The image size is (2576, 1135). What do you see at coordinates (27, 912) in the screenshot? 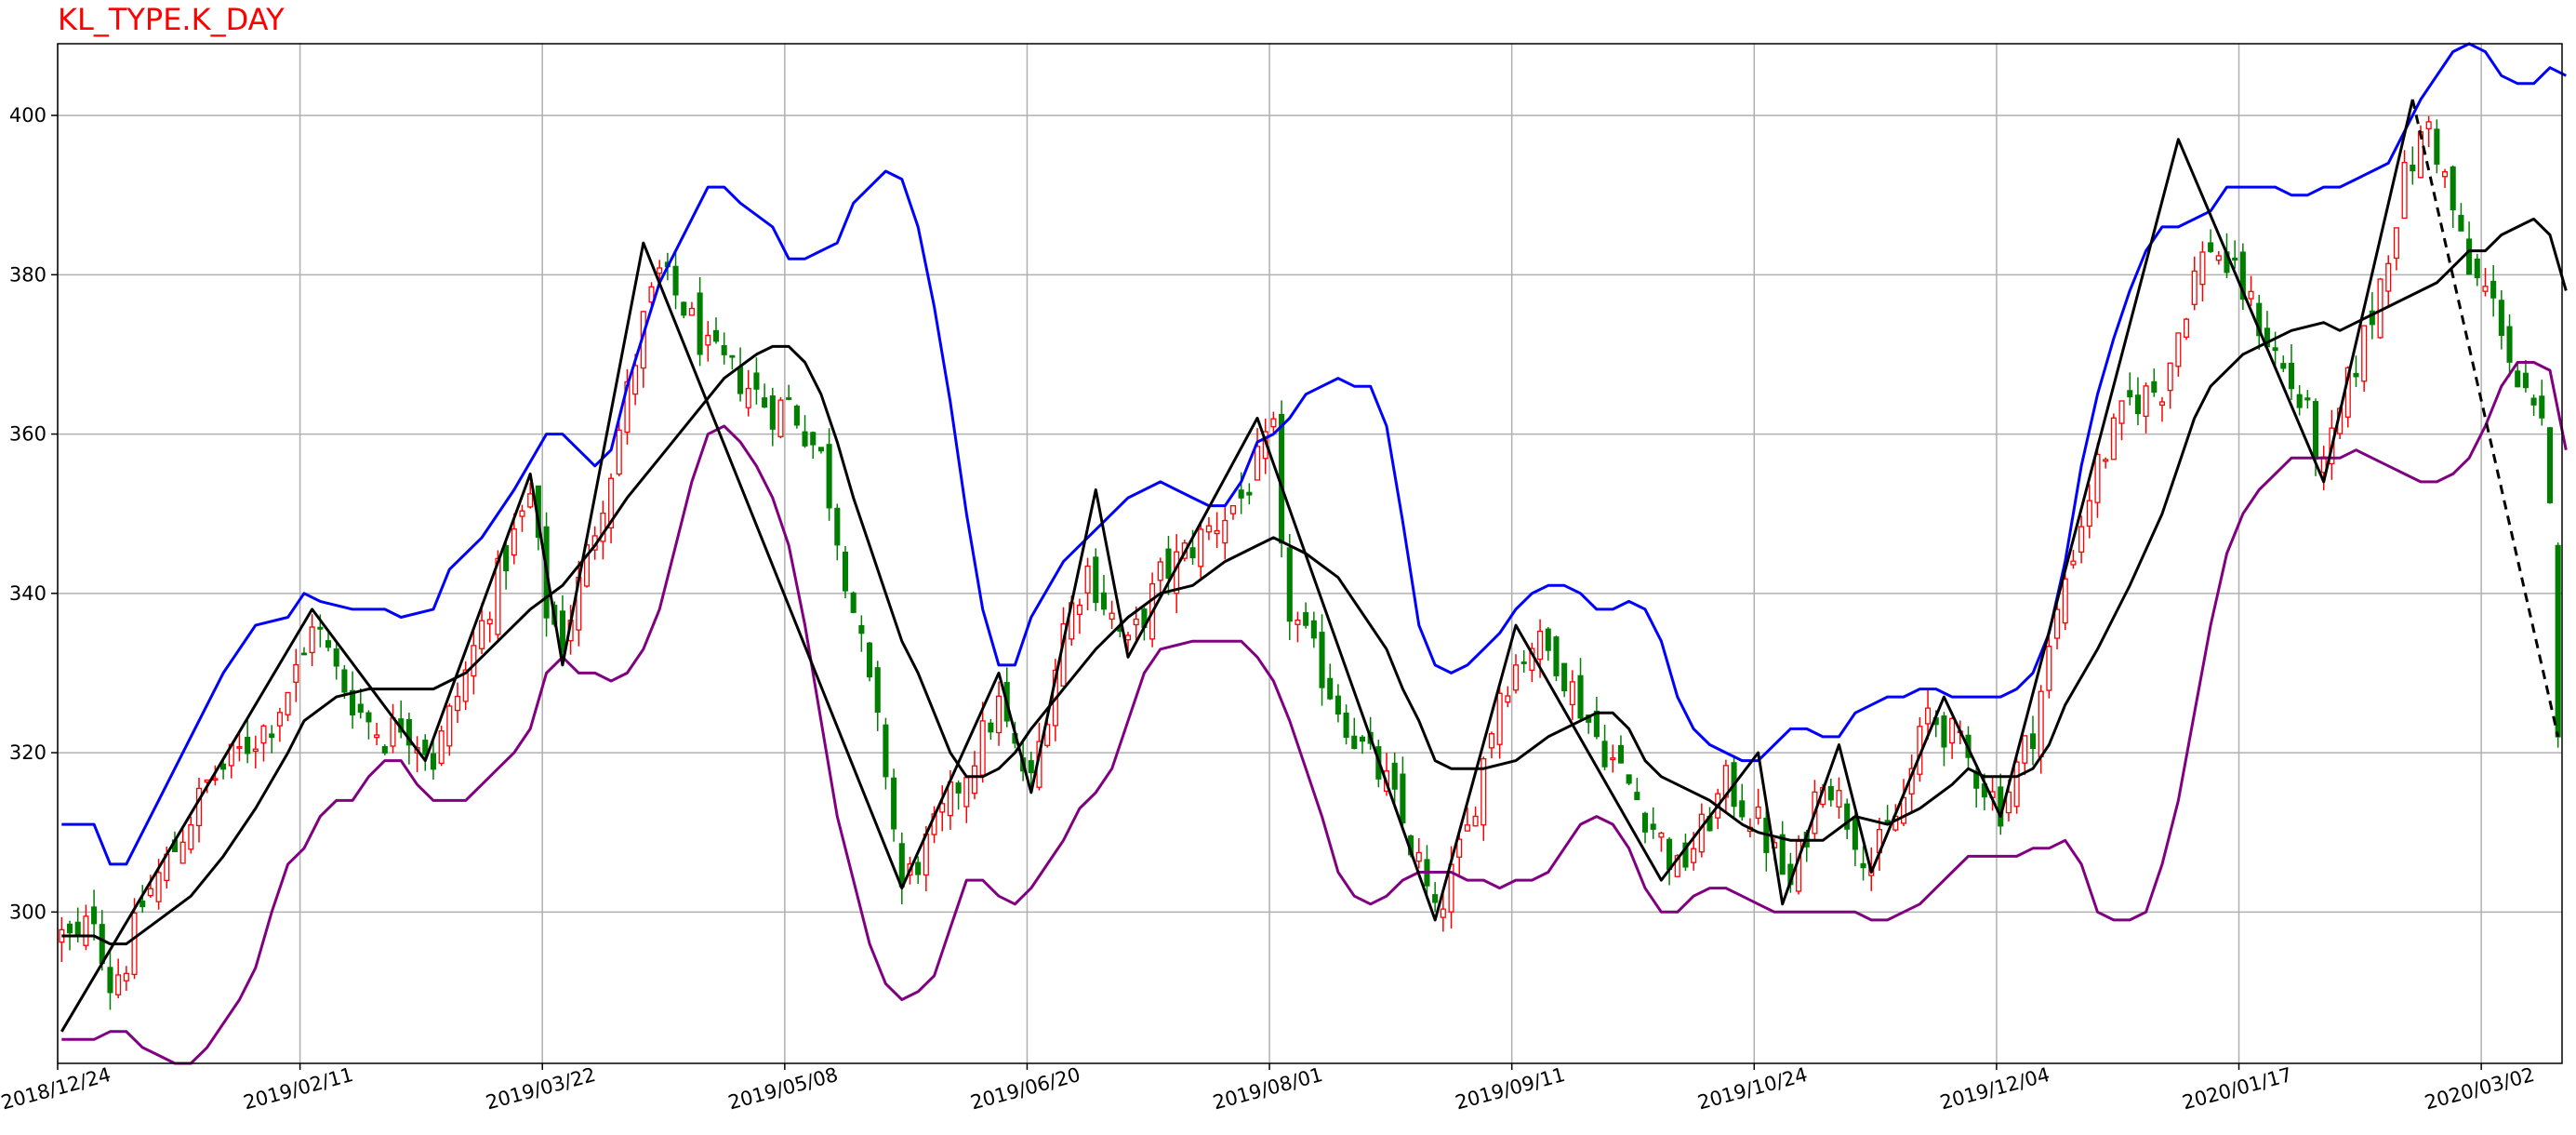
I see `y-tick-label: 300` at bounding box center [27, 912].